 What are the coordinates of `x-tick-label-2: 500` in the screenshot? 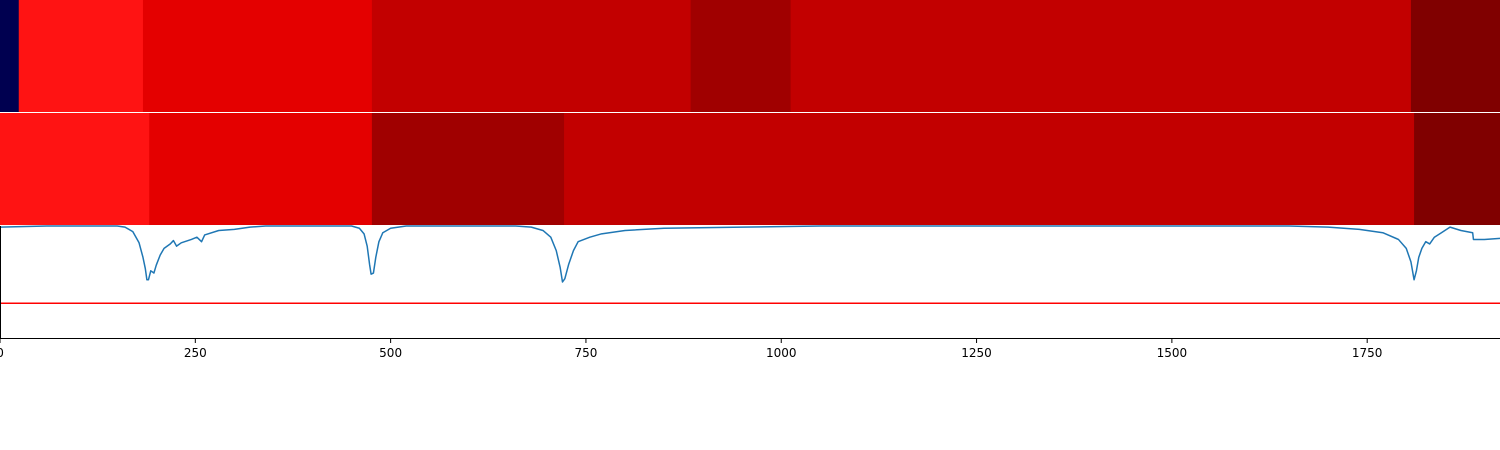 It's located at (390, 353).